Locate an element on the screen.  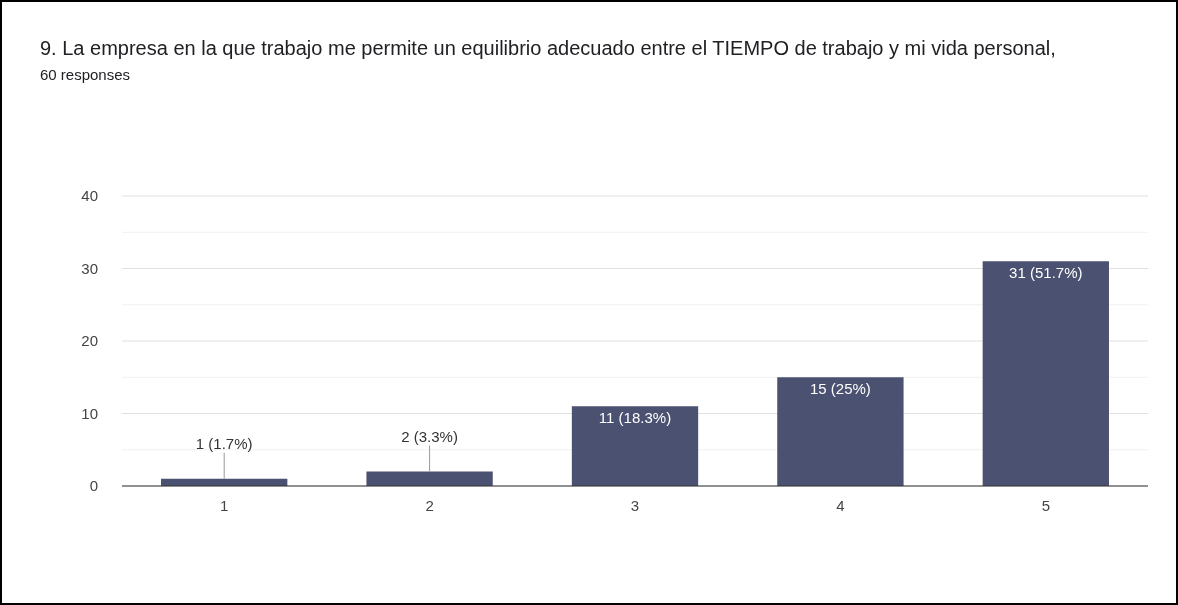
data-label: 2 (3.3%) is located at coordinates (429, 436).